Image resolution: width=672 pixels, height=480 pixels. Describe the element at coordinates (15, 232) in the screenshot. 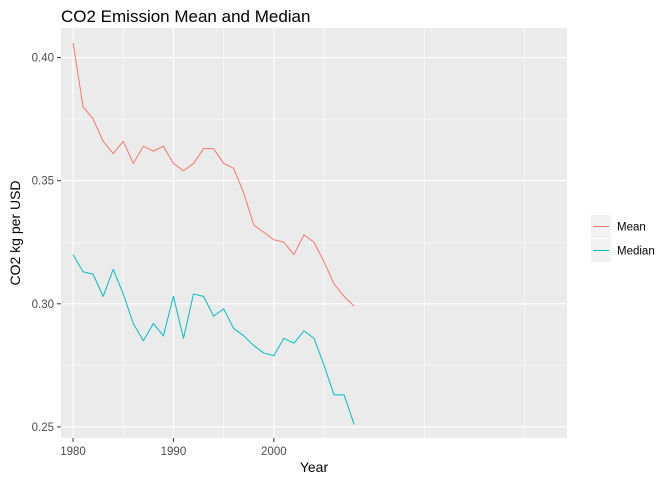

I see `y-axis-title: CO2 kg per USD` at that location.